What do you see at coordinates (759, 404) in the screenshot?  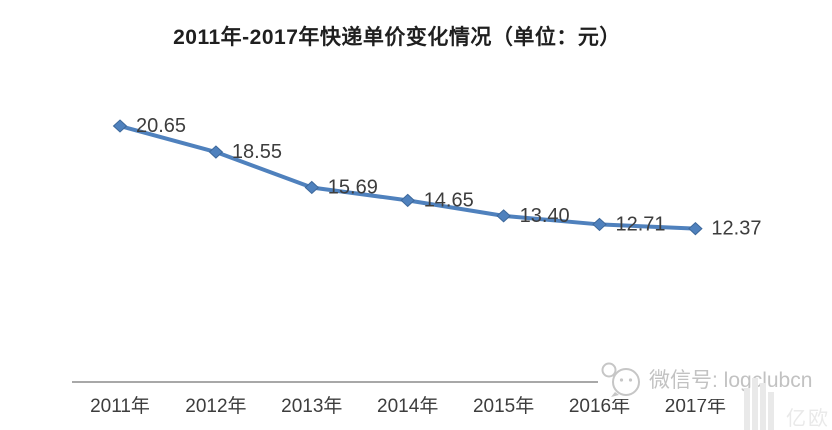 I see `yiou-bars-icon` at bounding box center [759, 404].